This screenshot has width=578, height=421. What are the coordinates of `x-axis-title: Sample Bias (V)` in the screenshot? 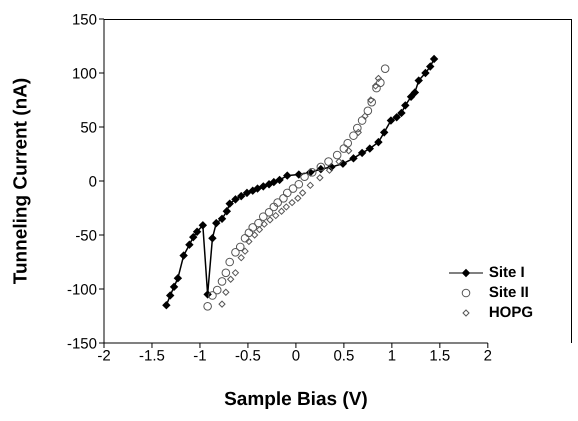 It's located at (296, 399).